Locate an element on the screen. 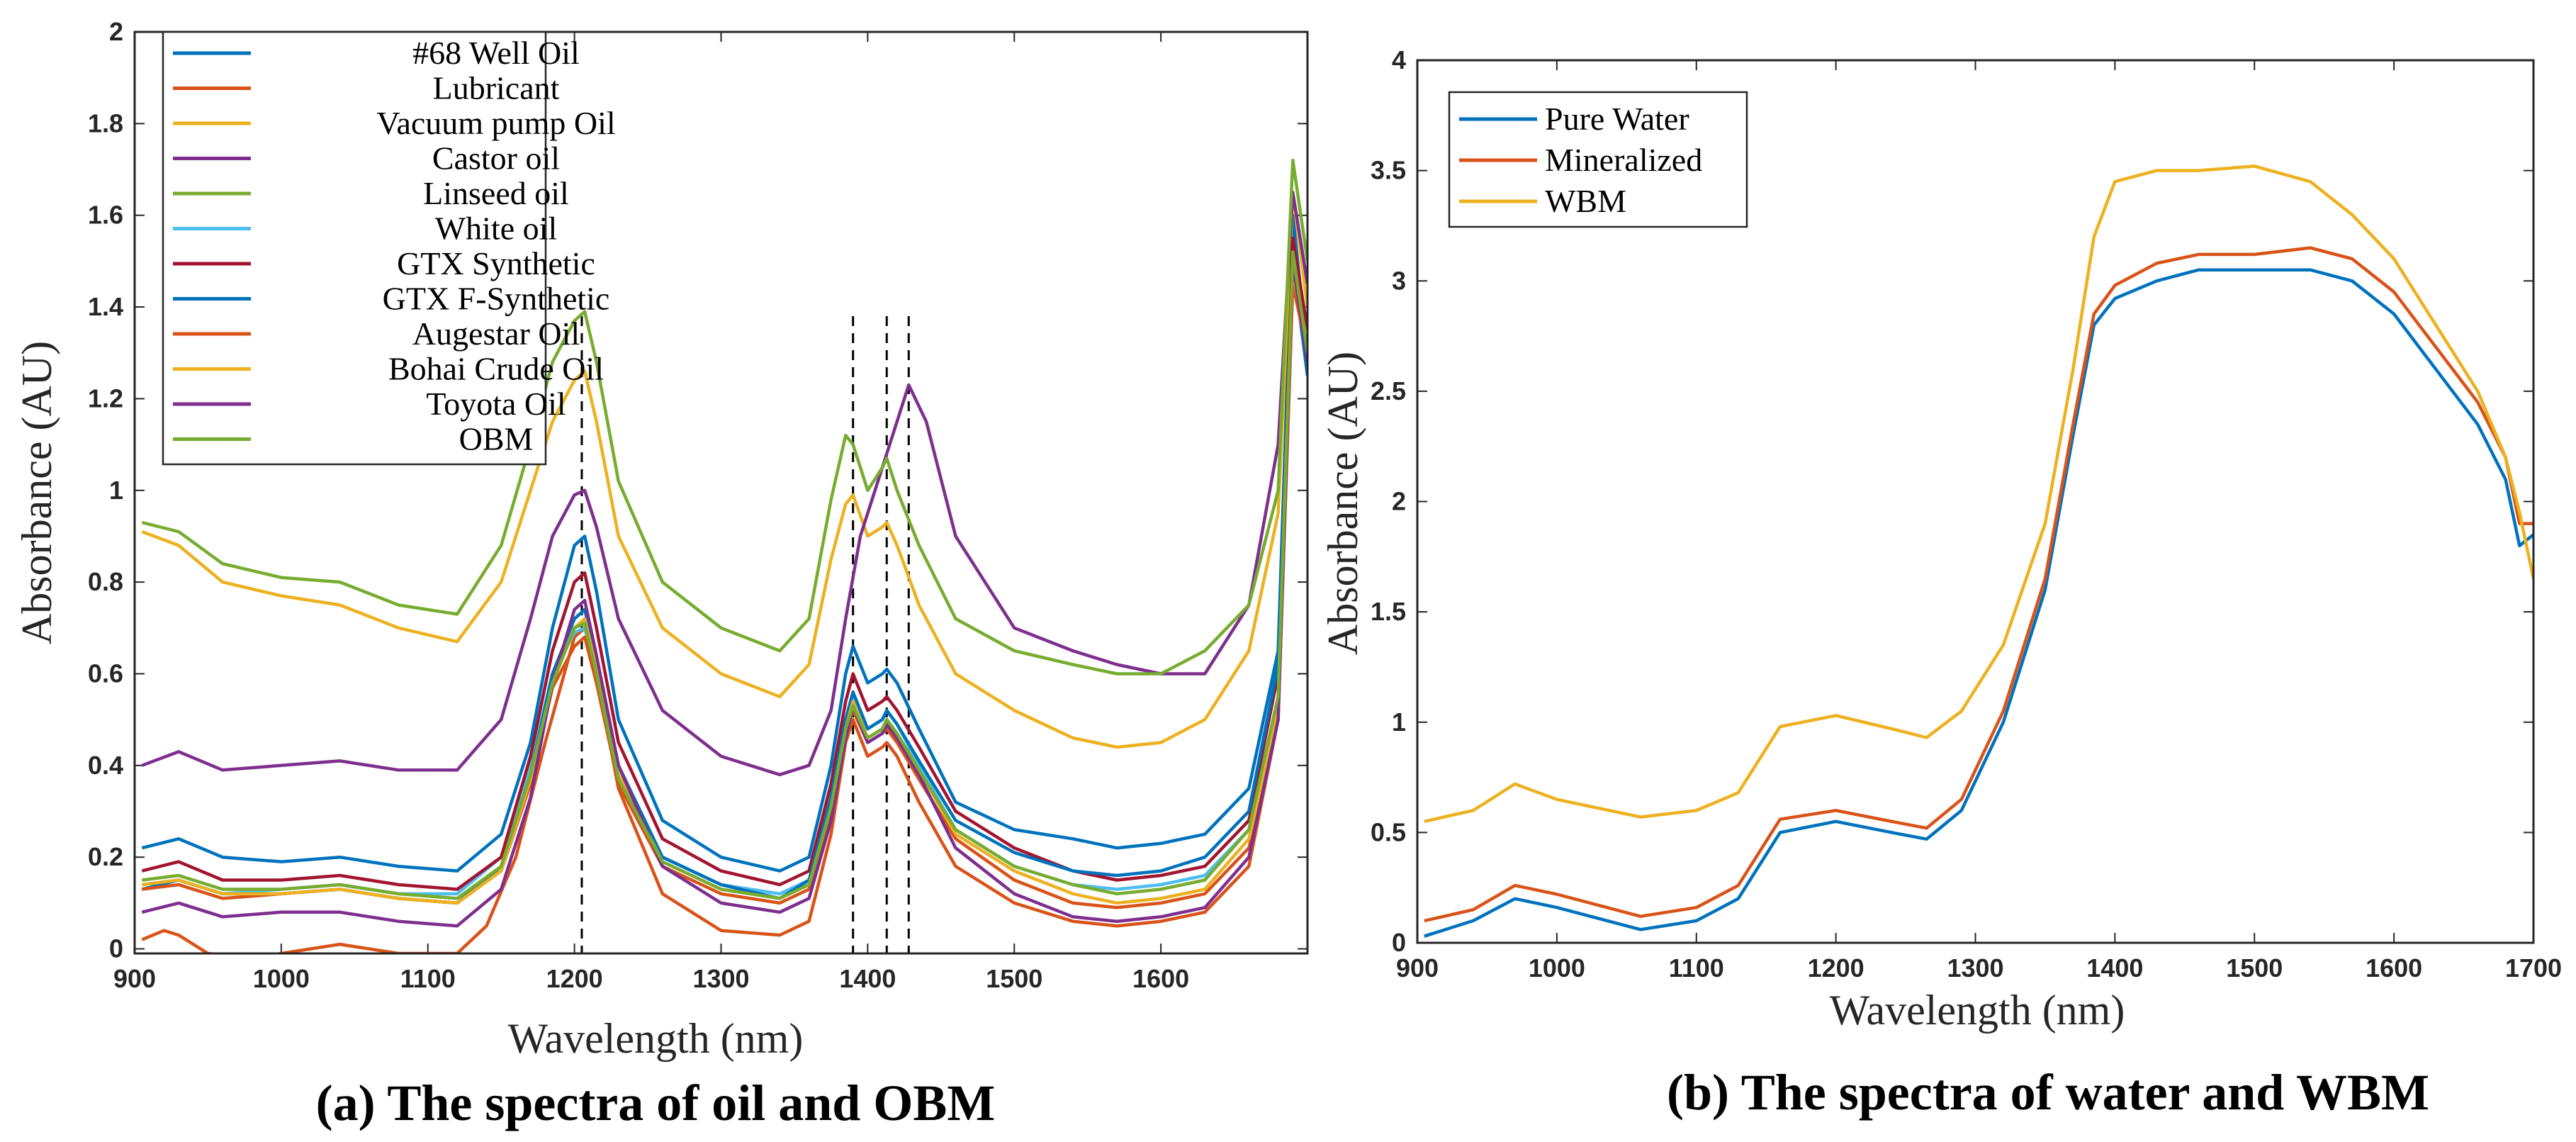  y-tick-label: 2.5 is located at coordinates (1388, 391).